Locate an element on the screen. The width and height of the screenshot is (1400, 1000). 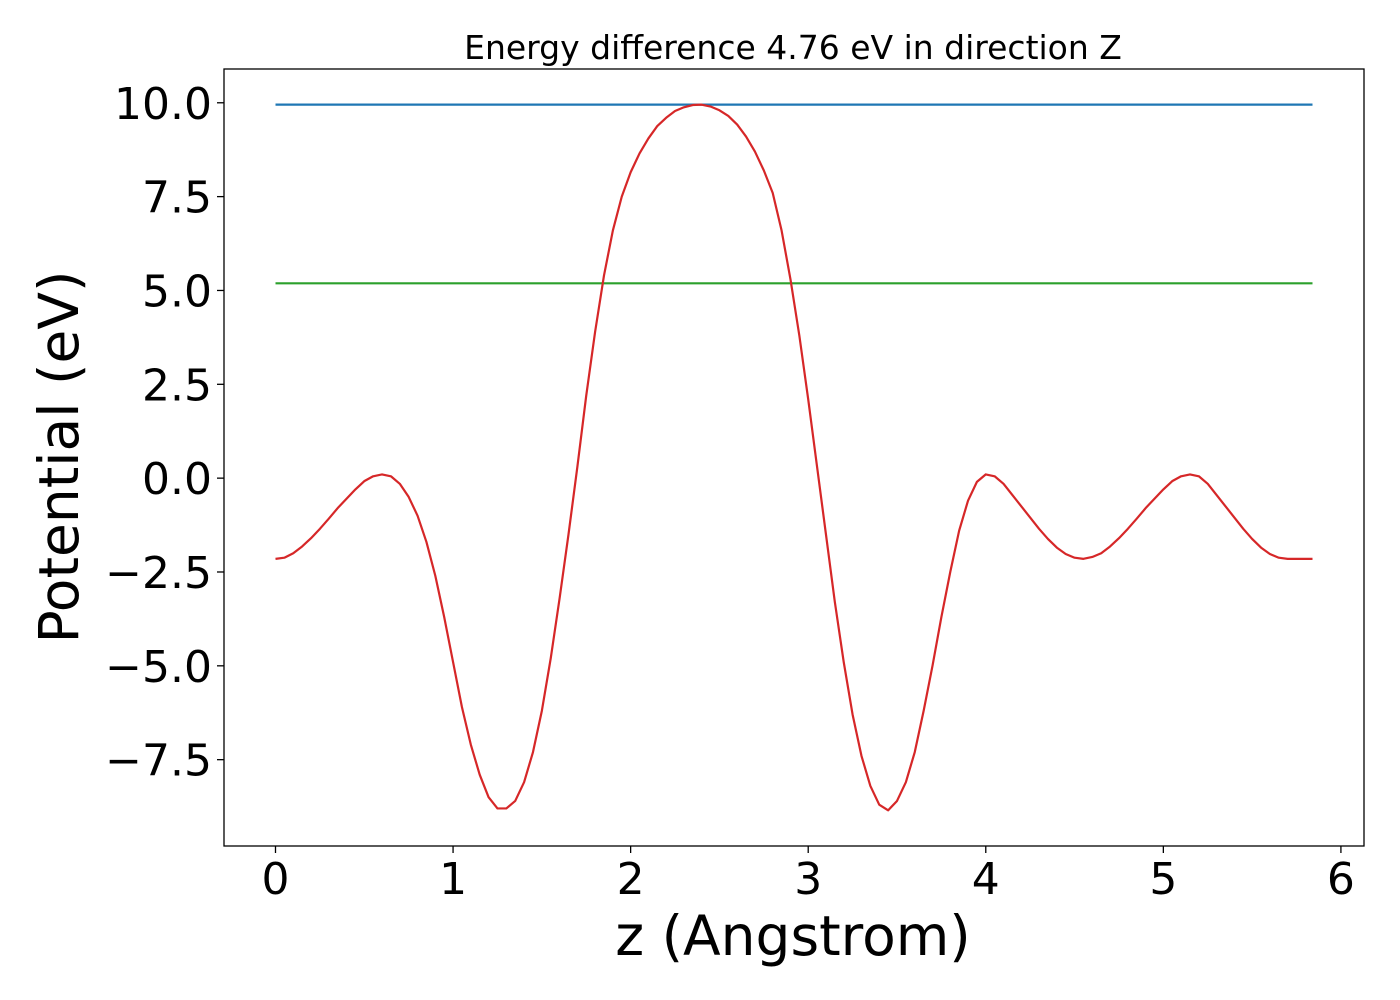
y-tick-label: 10.0 is located at coordinates (163, 104).